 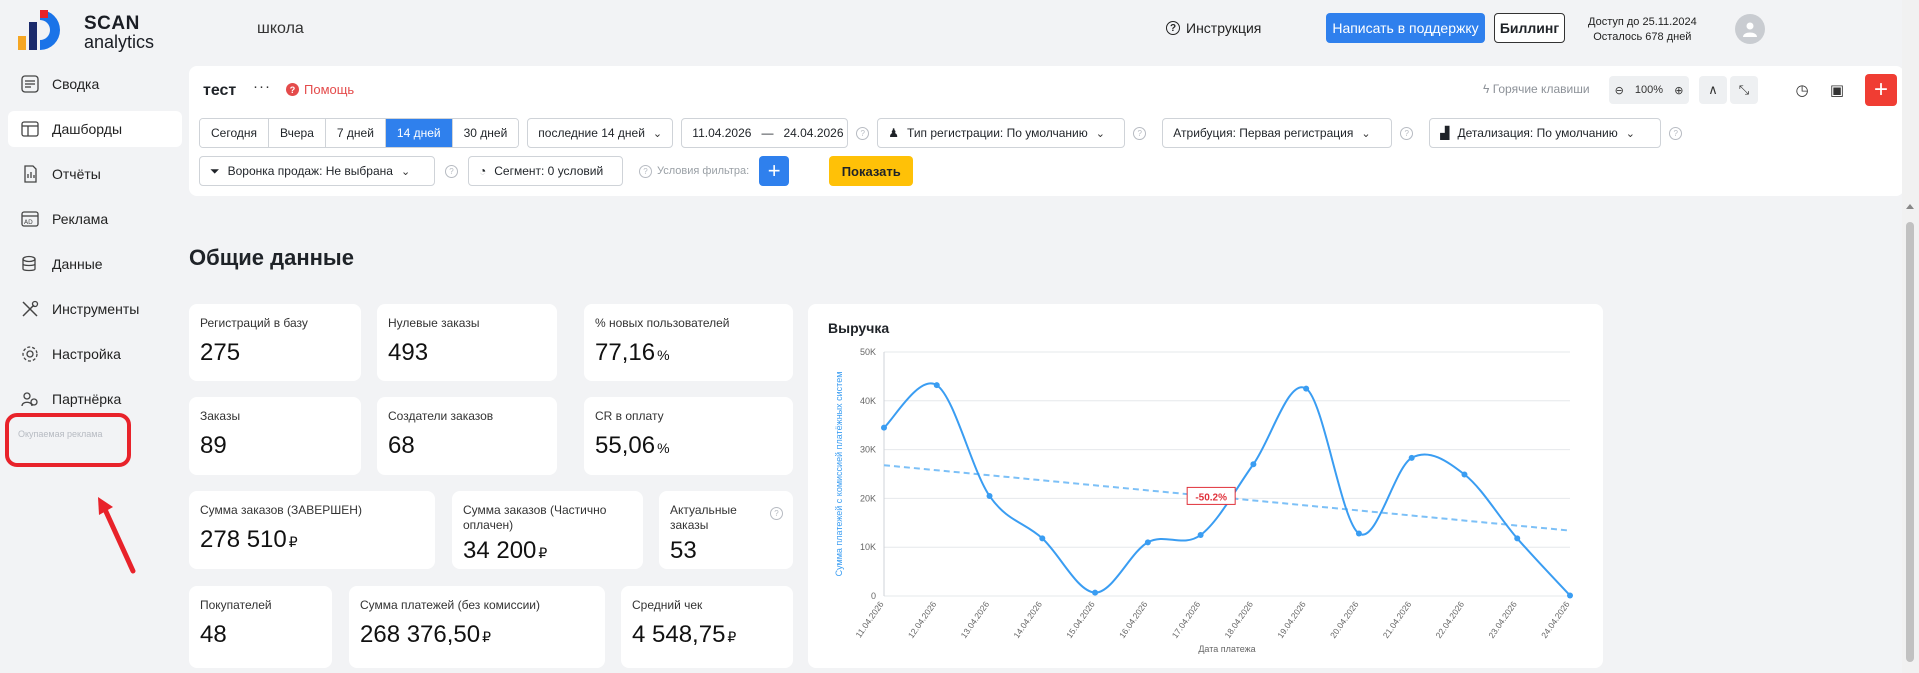 What do you see at coordinates (280, 28) in the screenshot?
I see `project-name: школа` at bounding box center [280, 28].